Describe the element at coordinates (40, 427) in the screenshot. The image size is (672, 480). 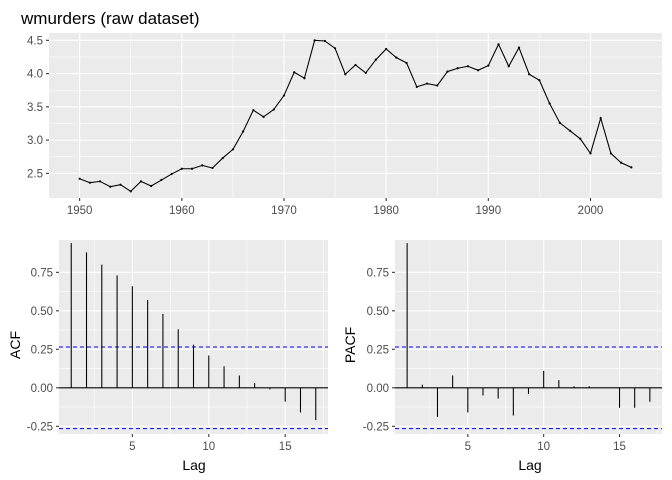
I see `acf-y-tick-label: -0.25` at that location.